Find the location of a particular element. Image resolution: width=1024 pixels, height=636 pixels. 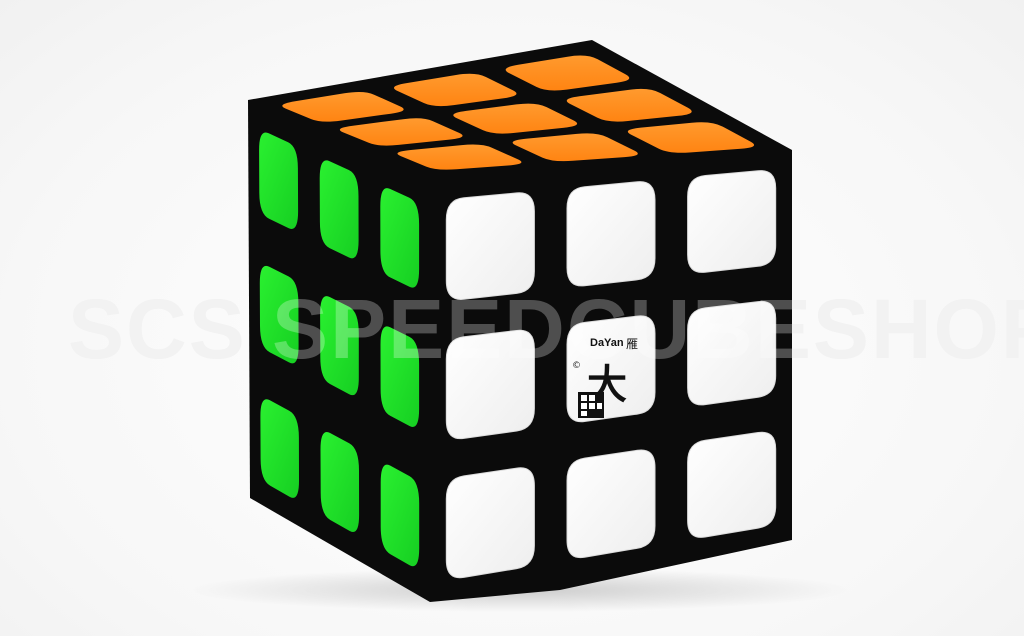

logo-mark: © is located at coordinates (576, 366).